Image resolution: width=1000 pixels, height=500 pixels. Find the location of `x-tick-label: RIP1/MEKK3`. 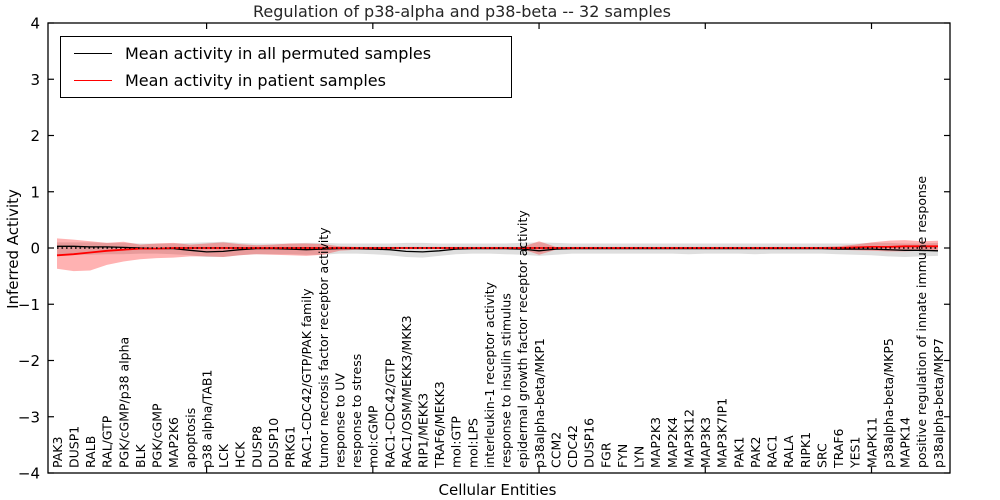

x-tick-label: RIP1/MEKK3 is located at coordinates (423, 430).